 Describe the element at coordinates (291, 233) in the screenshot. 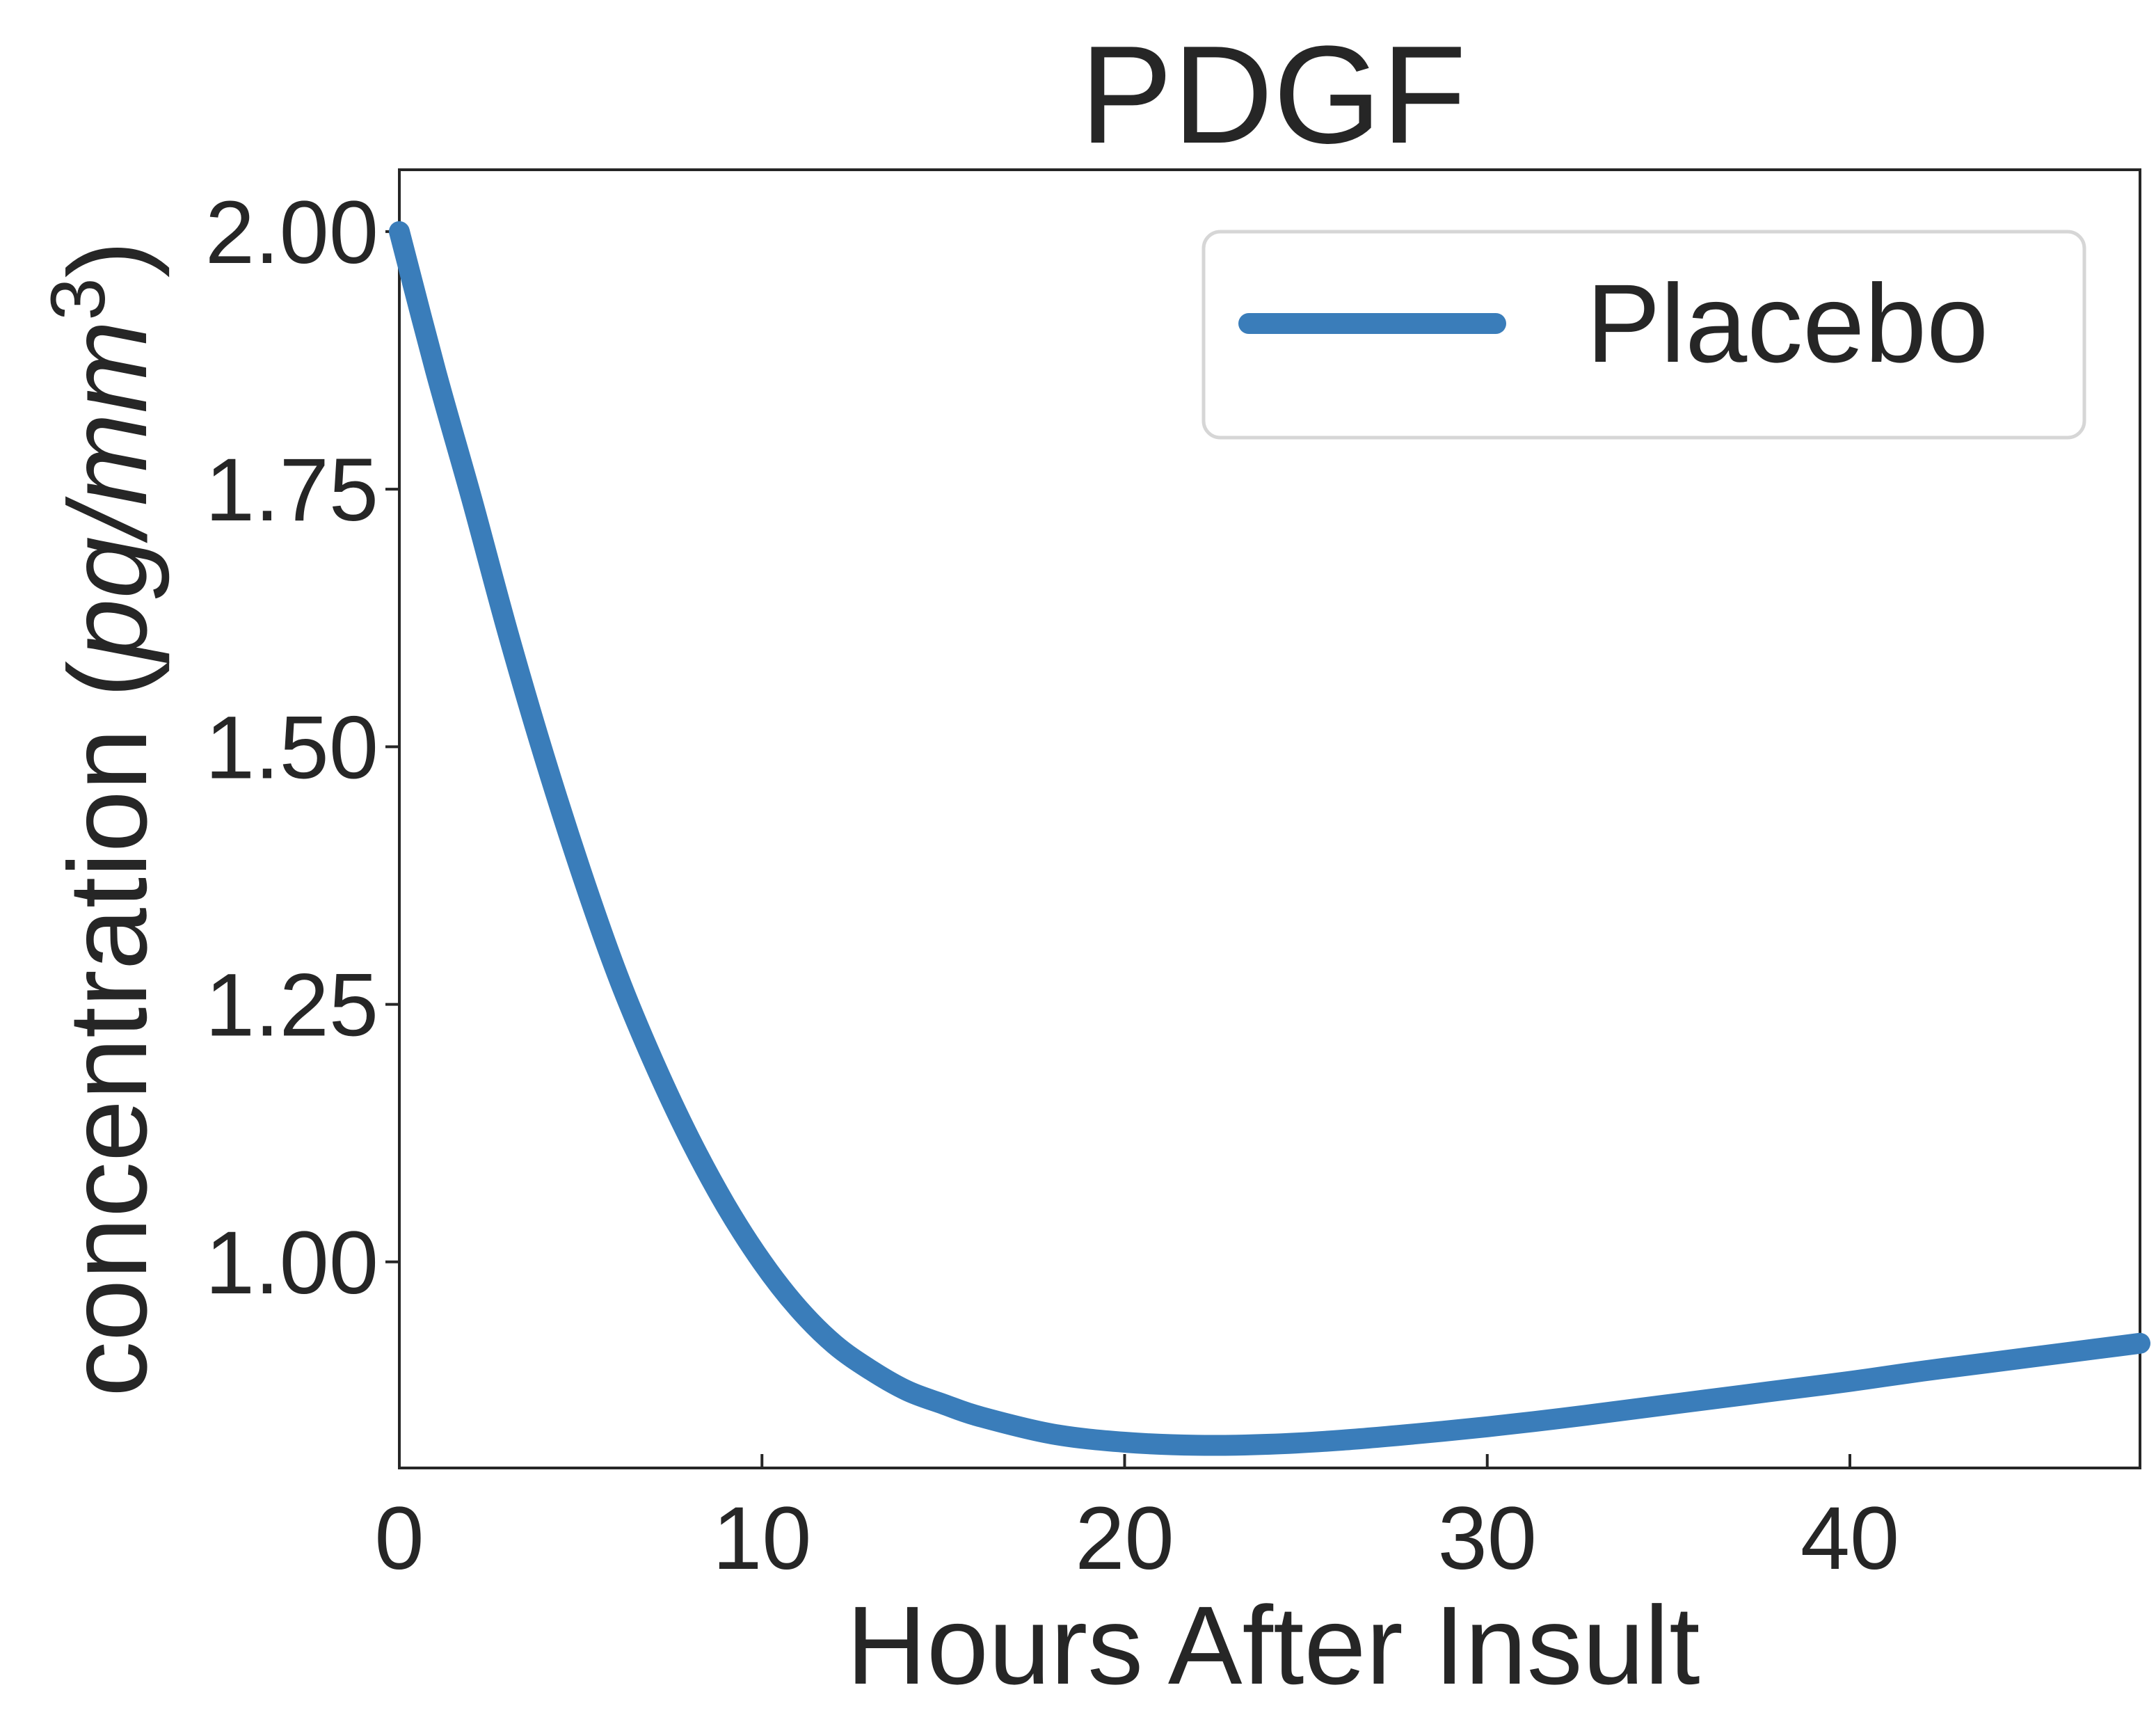

I see `y-tick-label: 2.00` at that location.